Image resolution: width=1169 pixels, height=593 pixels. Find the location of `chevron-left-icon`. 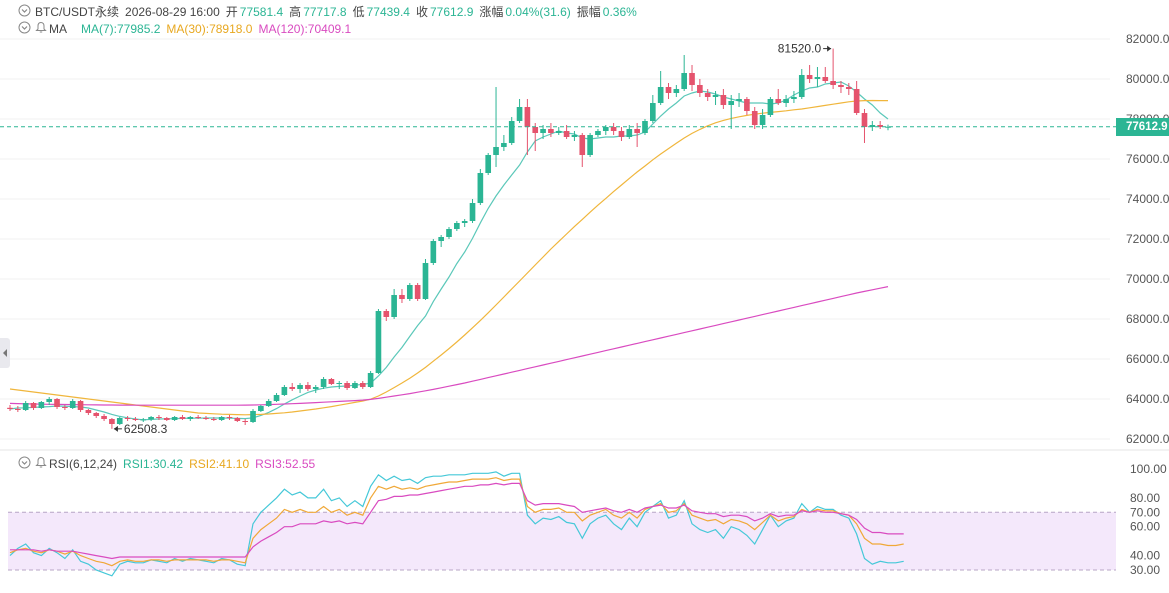

chevron-left-icon is located at coordinates (5, 353).